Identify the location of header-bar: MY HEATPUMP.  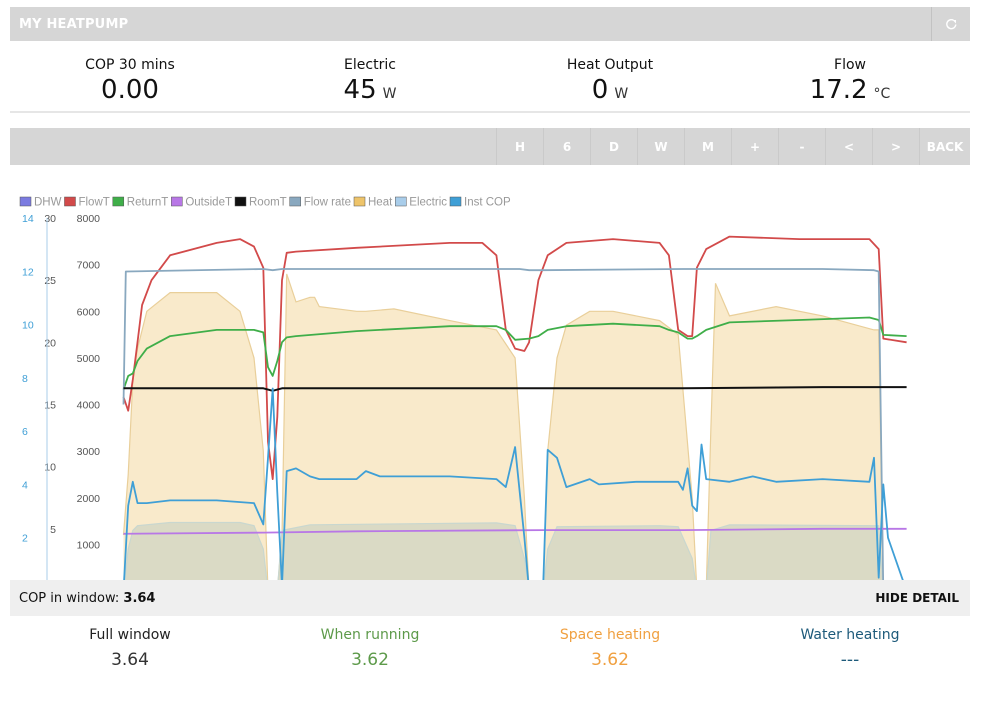
(490, 24).